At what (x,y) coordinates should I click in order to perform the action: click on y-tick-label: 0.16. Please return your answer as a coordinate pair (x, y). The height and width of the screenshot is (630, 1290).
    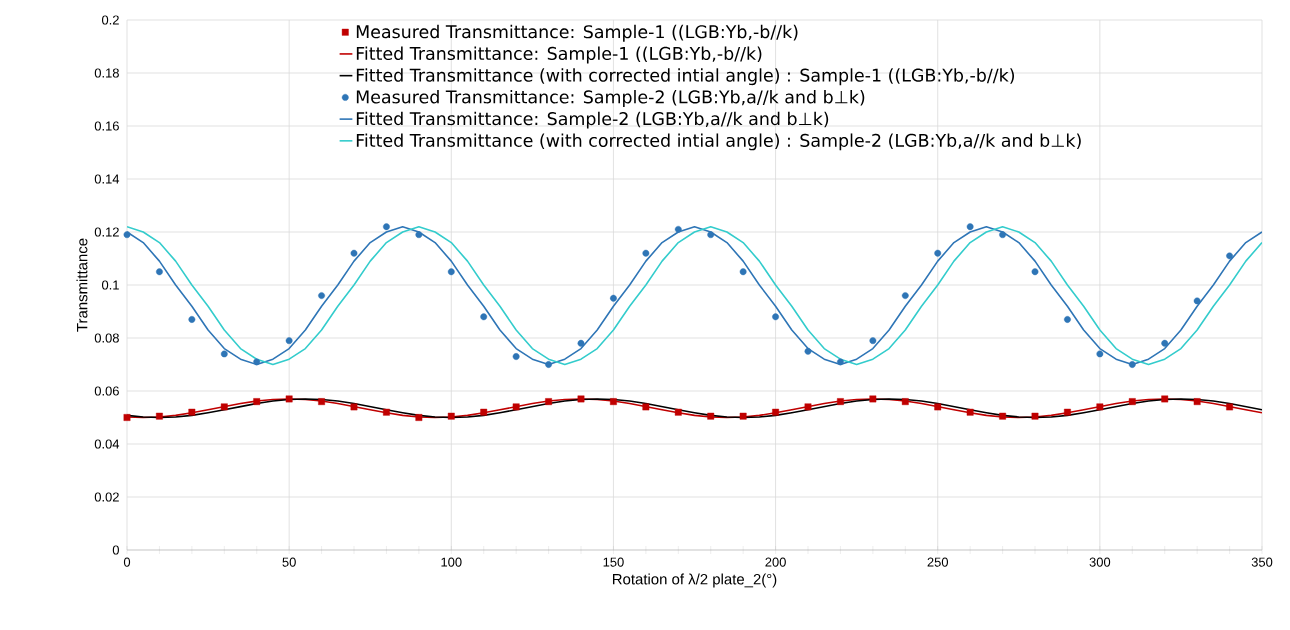
    Looking at the image, I should click on (106, 126).